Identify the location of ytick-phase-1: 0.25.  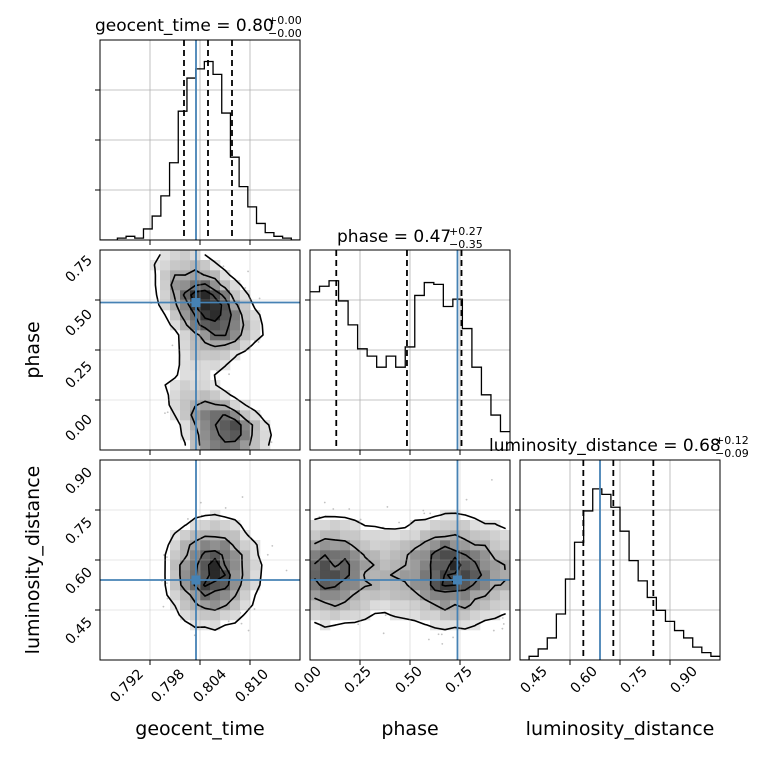
(78, 374).